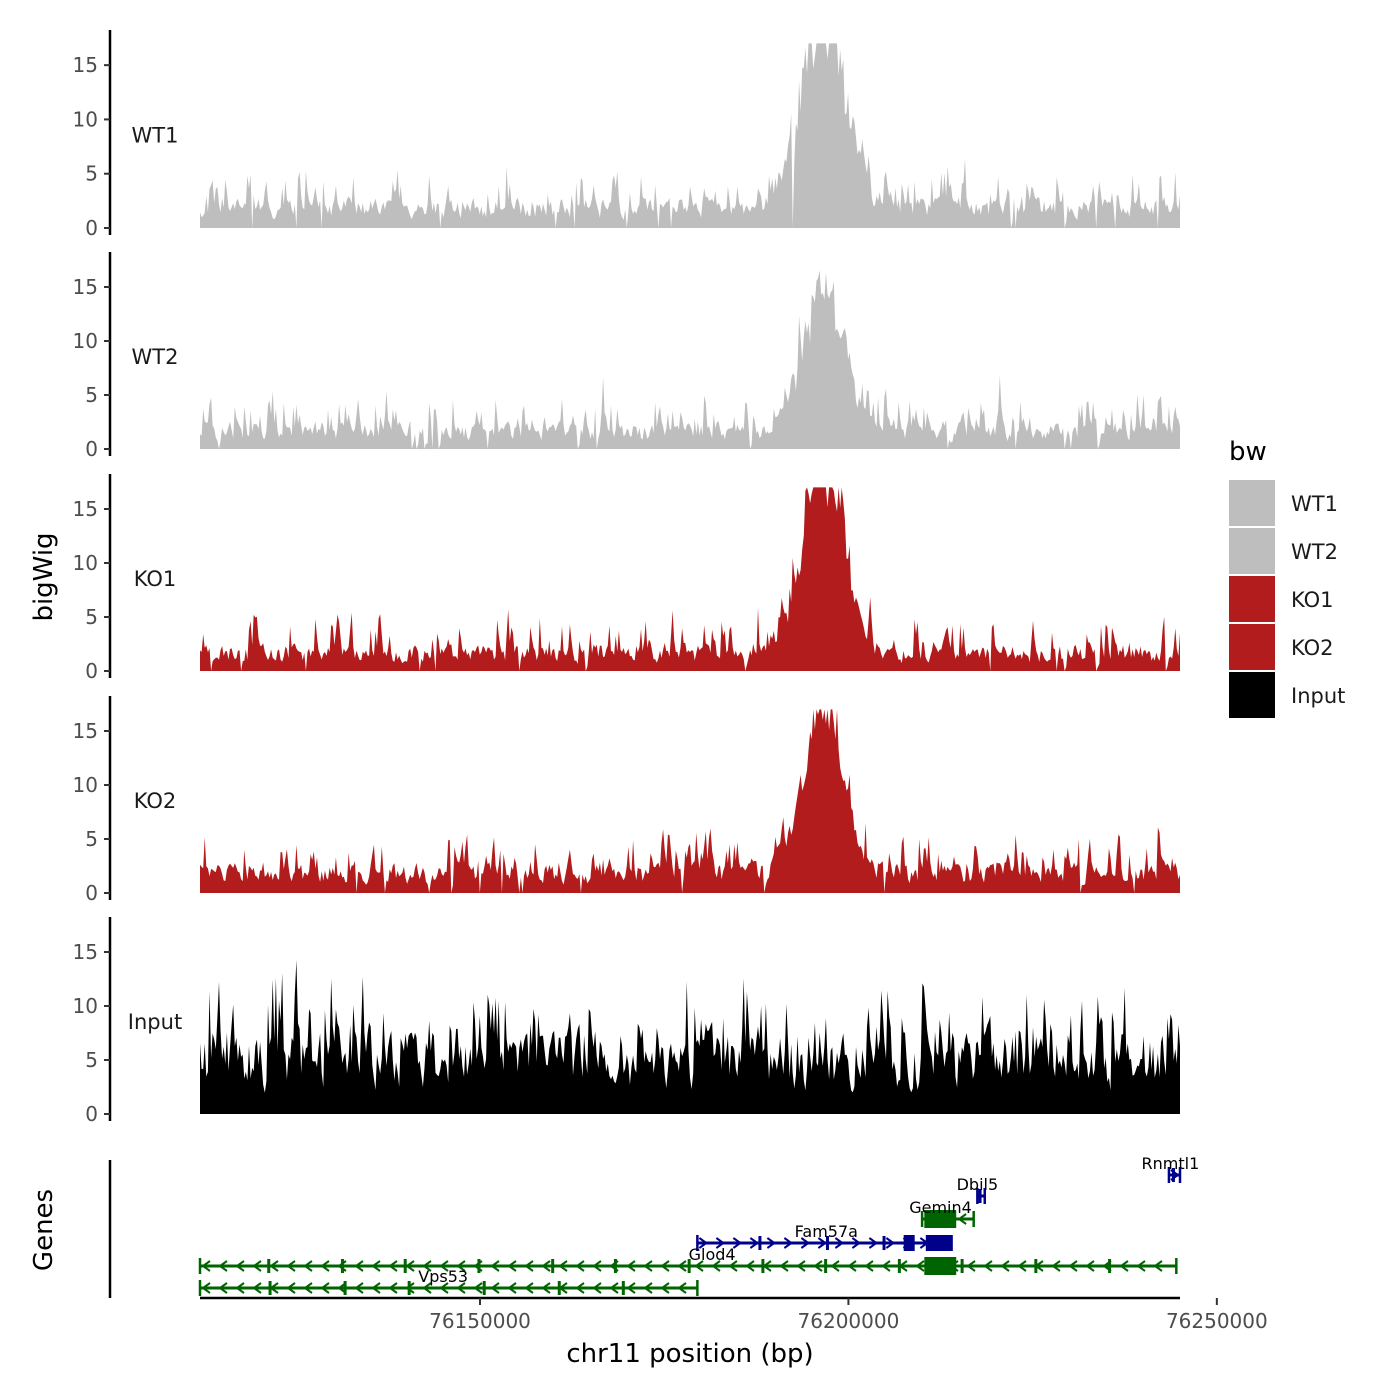 The width and height of the screenshot is (1400, 1400). Describe the element at coordinates (443, 1276) in the screenshot. I see `gene-label-vps53: Vps53` at that location.